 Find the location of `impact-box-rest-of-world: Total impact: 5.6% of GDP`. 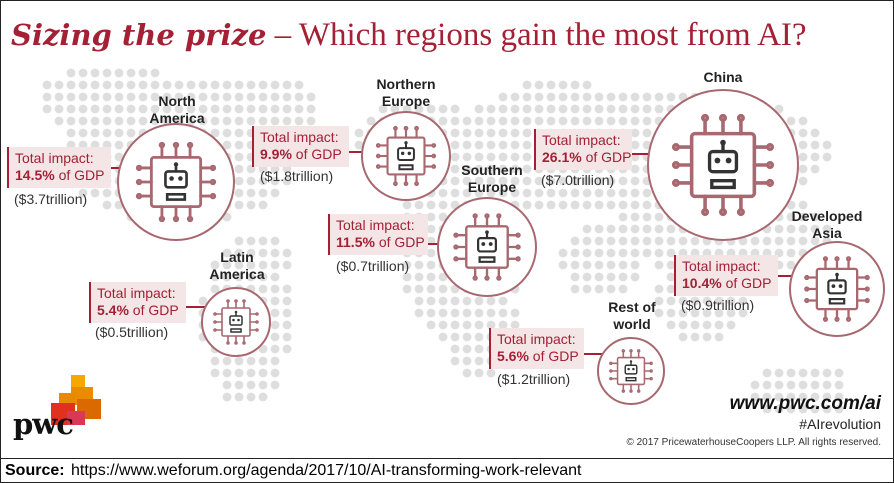

impact-box-rest-of-world: Total impact: 5.6% of GDP is located at coordinates (536, 348).